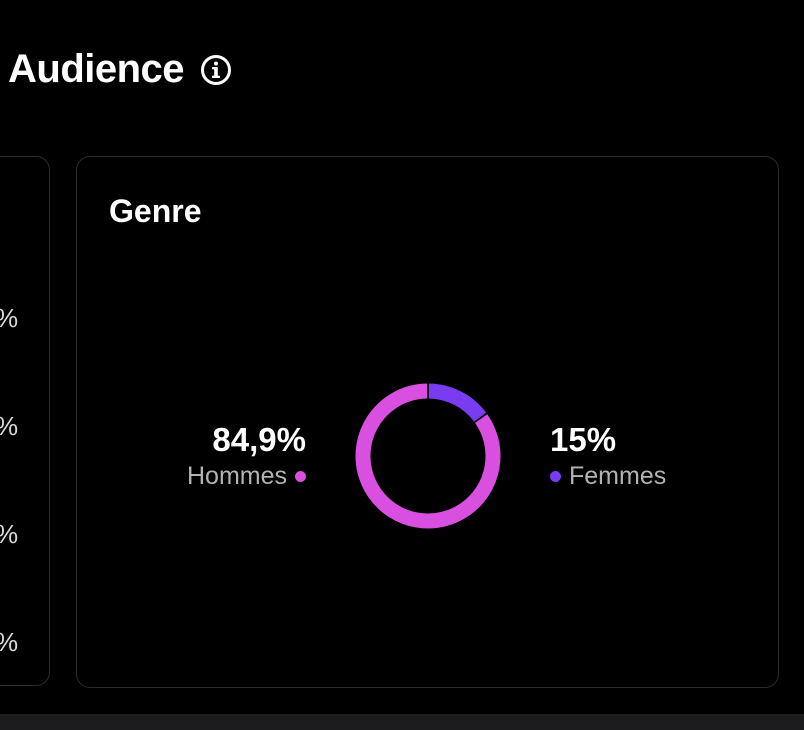 Image resolution: width=804 pixels, height=730 pixels. Describe the element at coordinates (25, 421) in the screenshot. I see `previous-card: % % % %` at that location.